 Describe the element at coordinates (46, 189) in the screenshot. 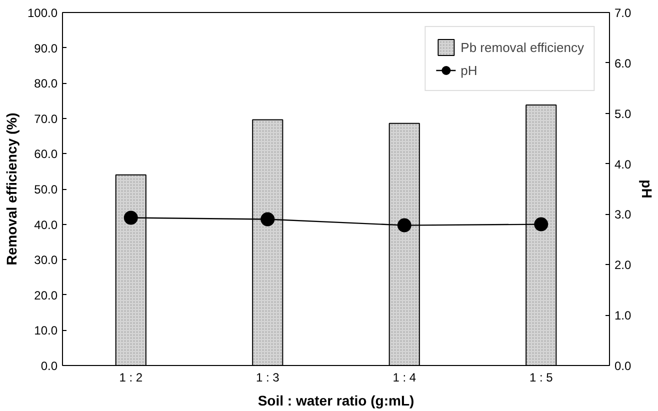

I see `y-tick-label: 50.0` at that location.